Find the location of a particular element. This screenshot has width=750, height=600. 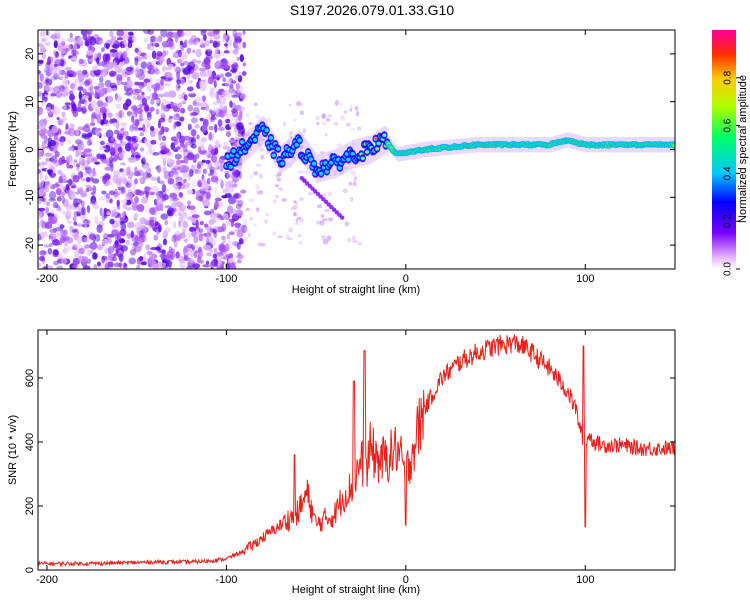

y-tick-label: 0 is located at coordinates (30, 149).